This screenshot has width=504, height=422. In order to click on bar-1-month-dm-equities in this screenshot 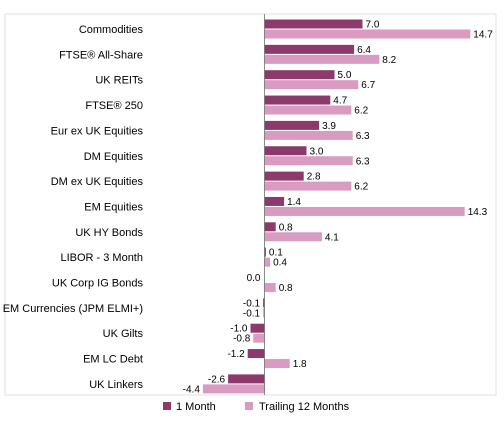, I will do `click(285, 151)`.